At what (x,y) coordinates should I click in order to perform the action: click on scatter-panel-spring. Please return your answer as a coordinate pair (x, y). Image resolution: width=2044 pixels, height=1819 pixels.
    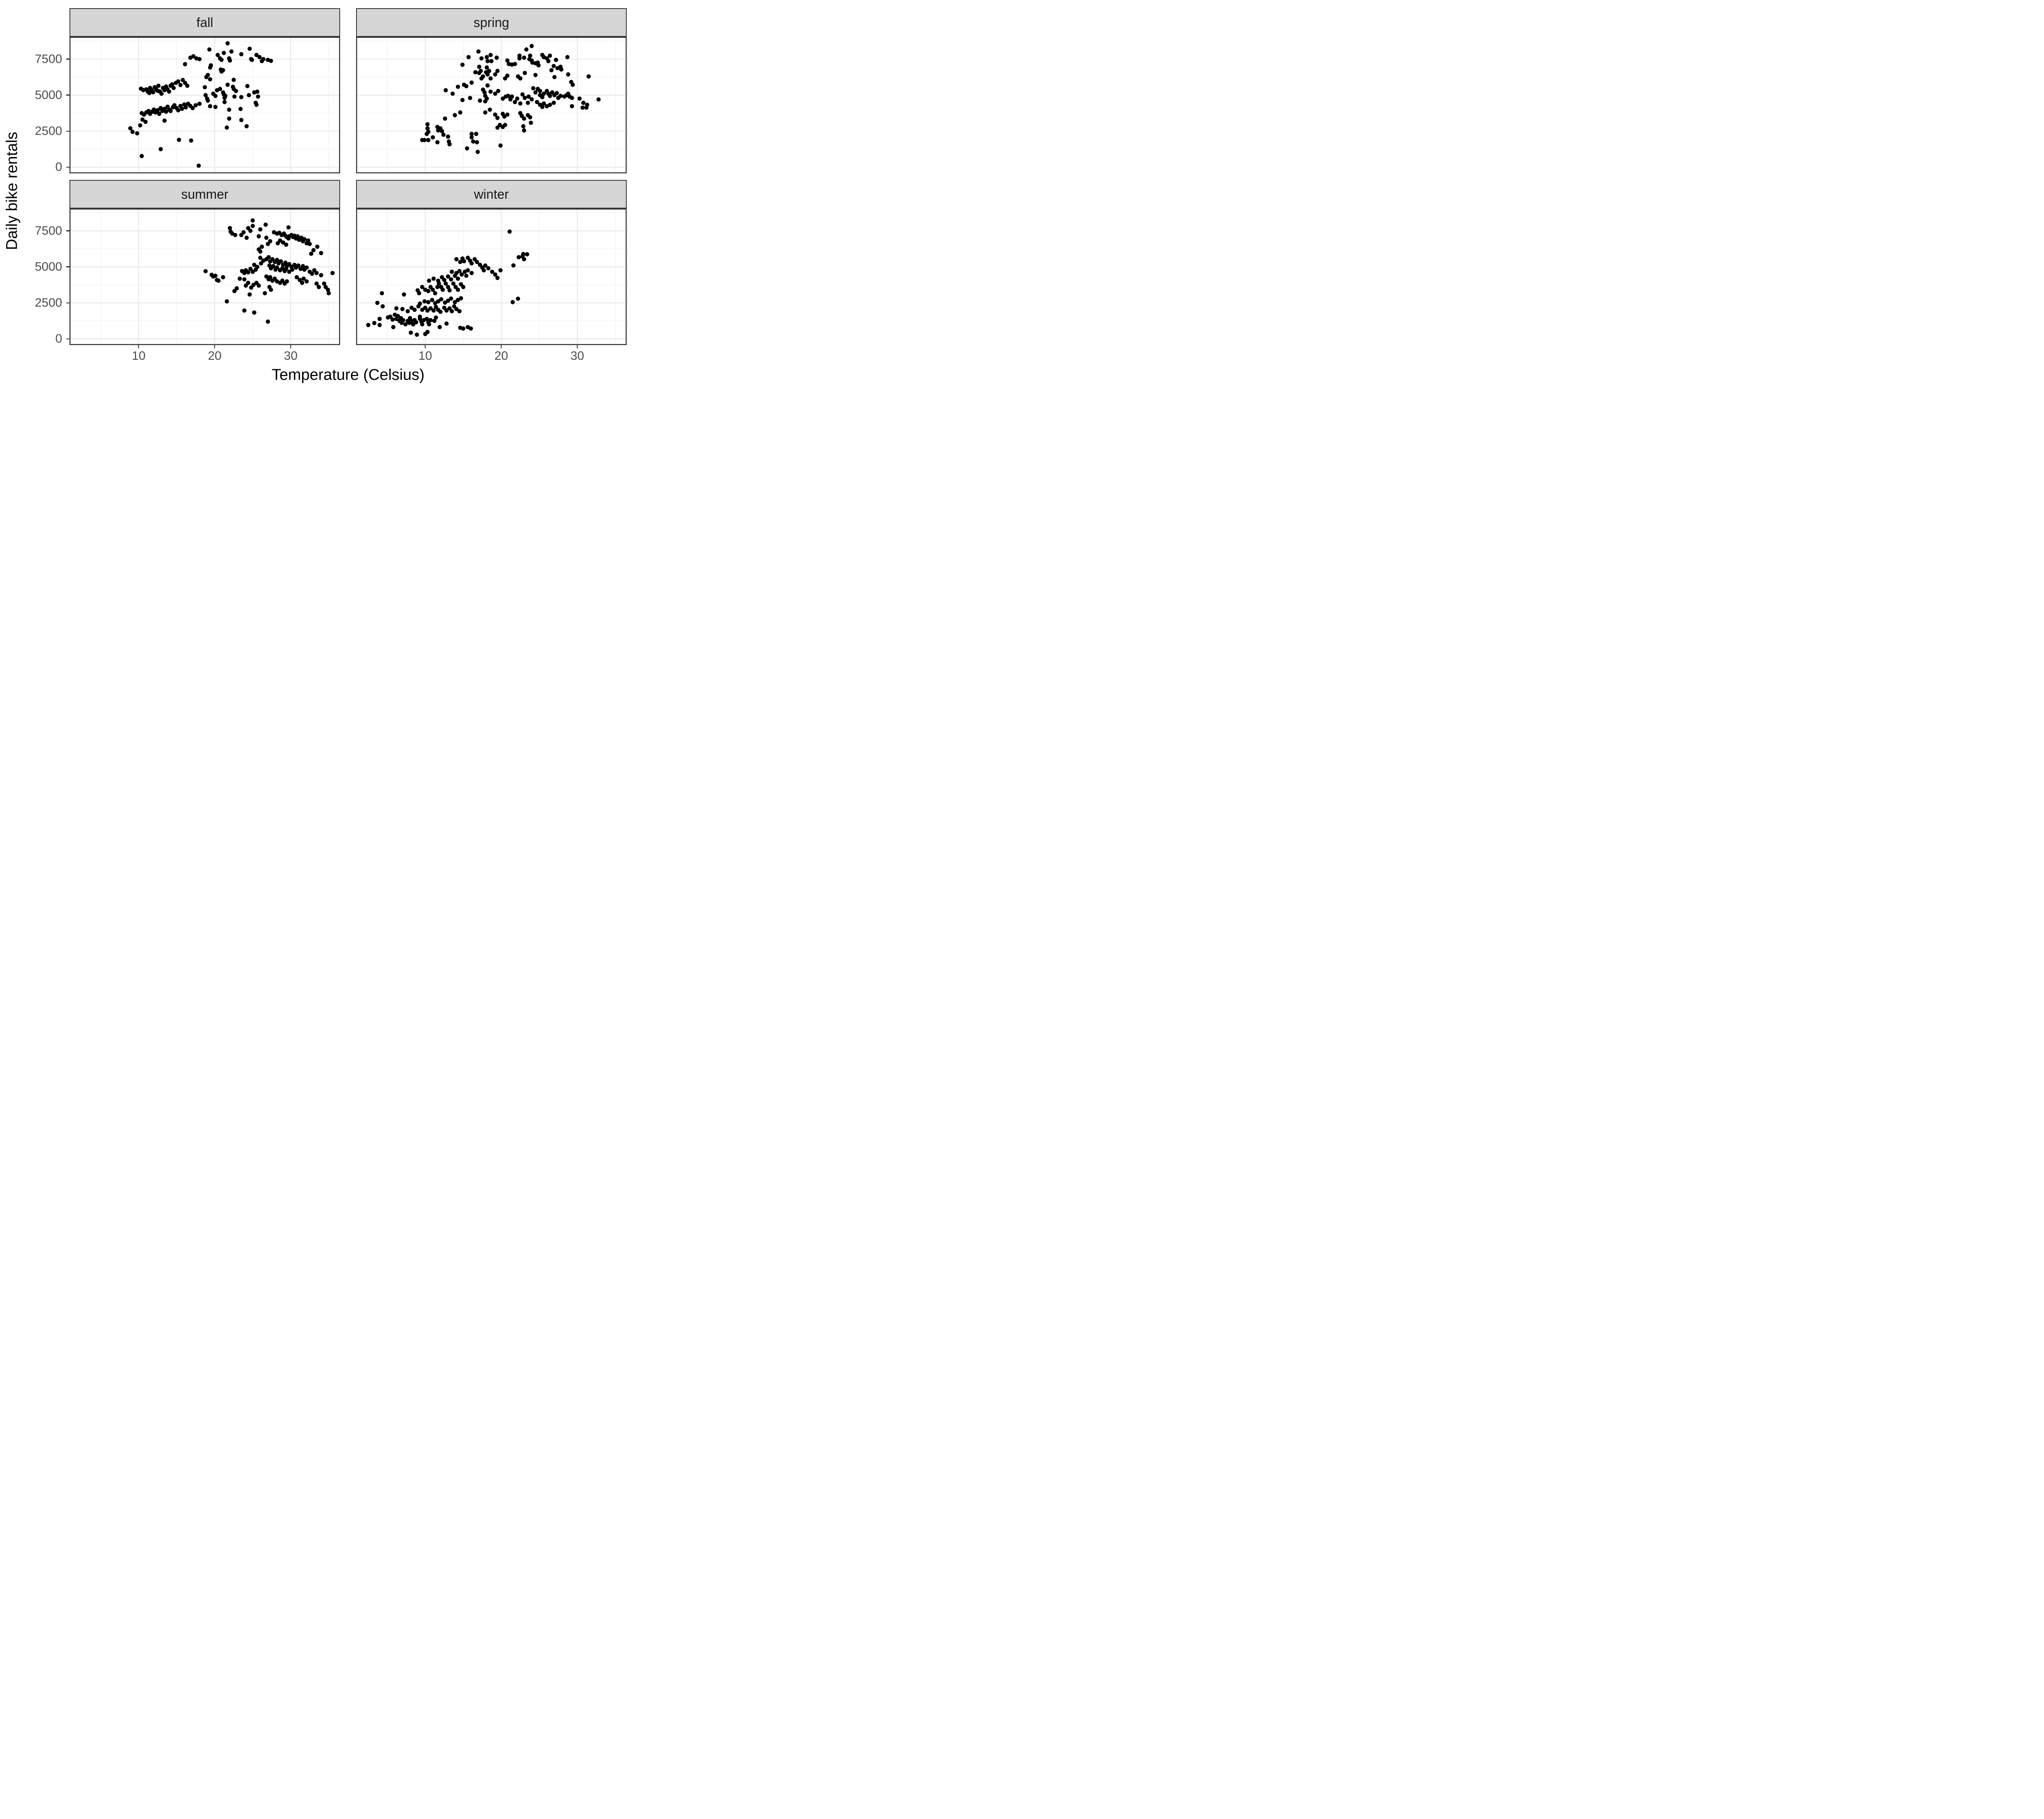
    Looking at the image, I should click on (492, 105).